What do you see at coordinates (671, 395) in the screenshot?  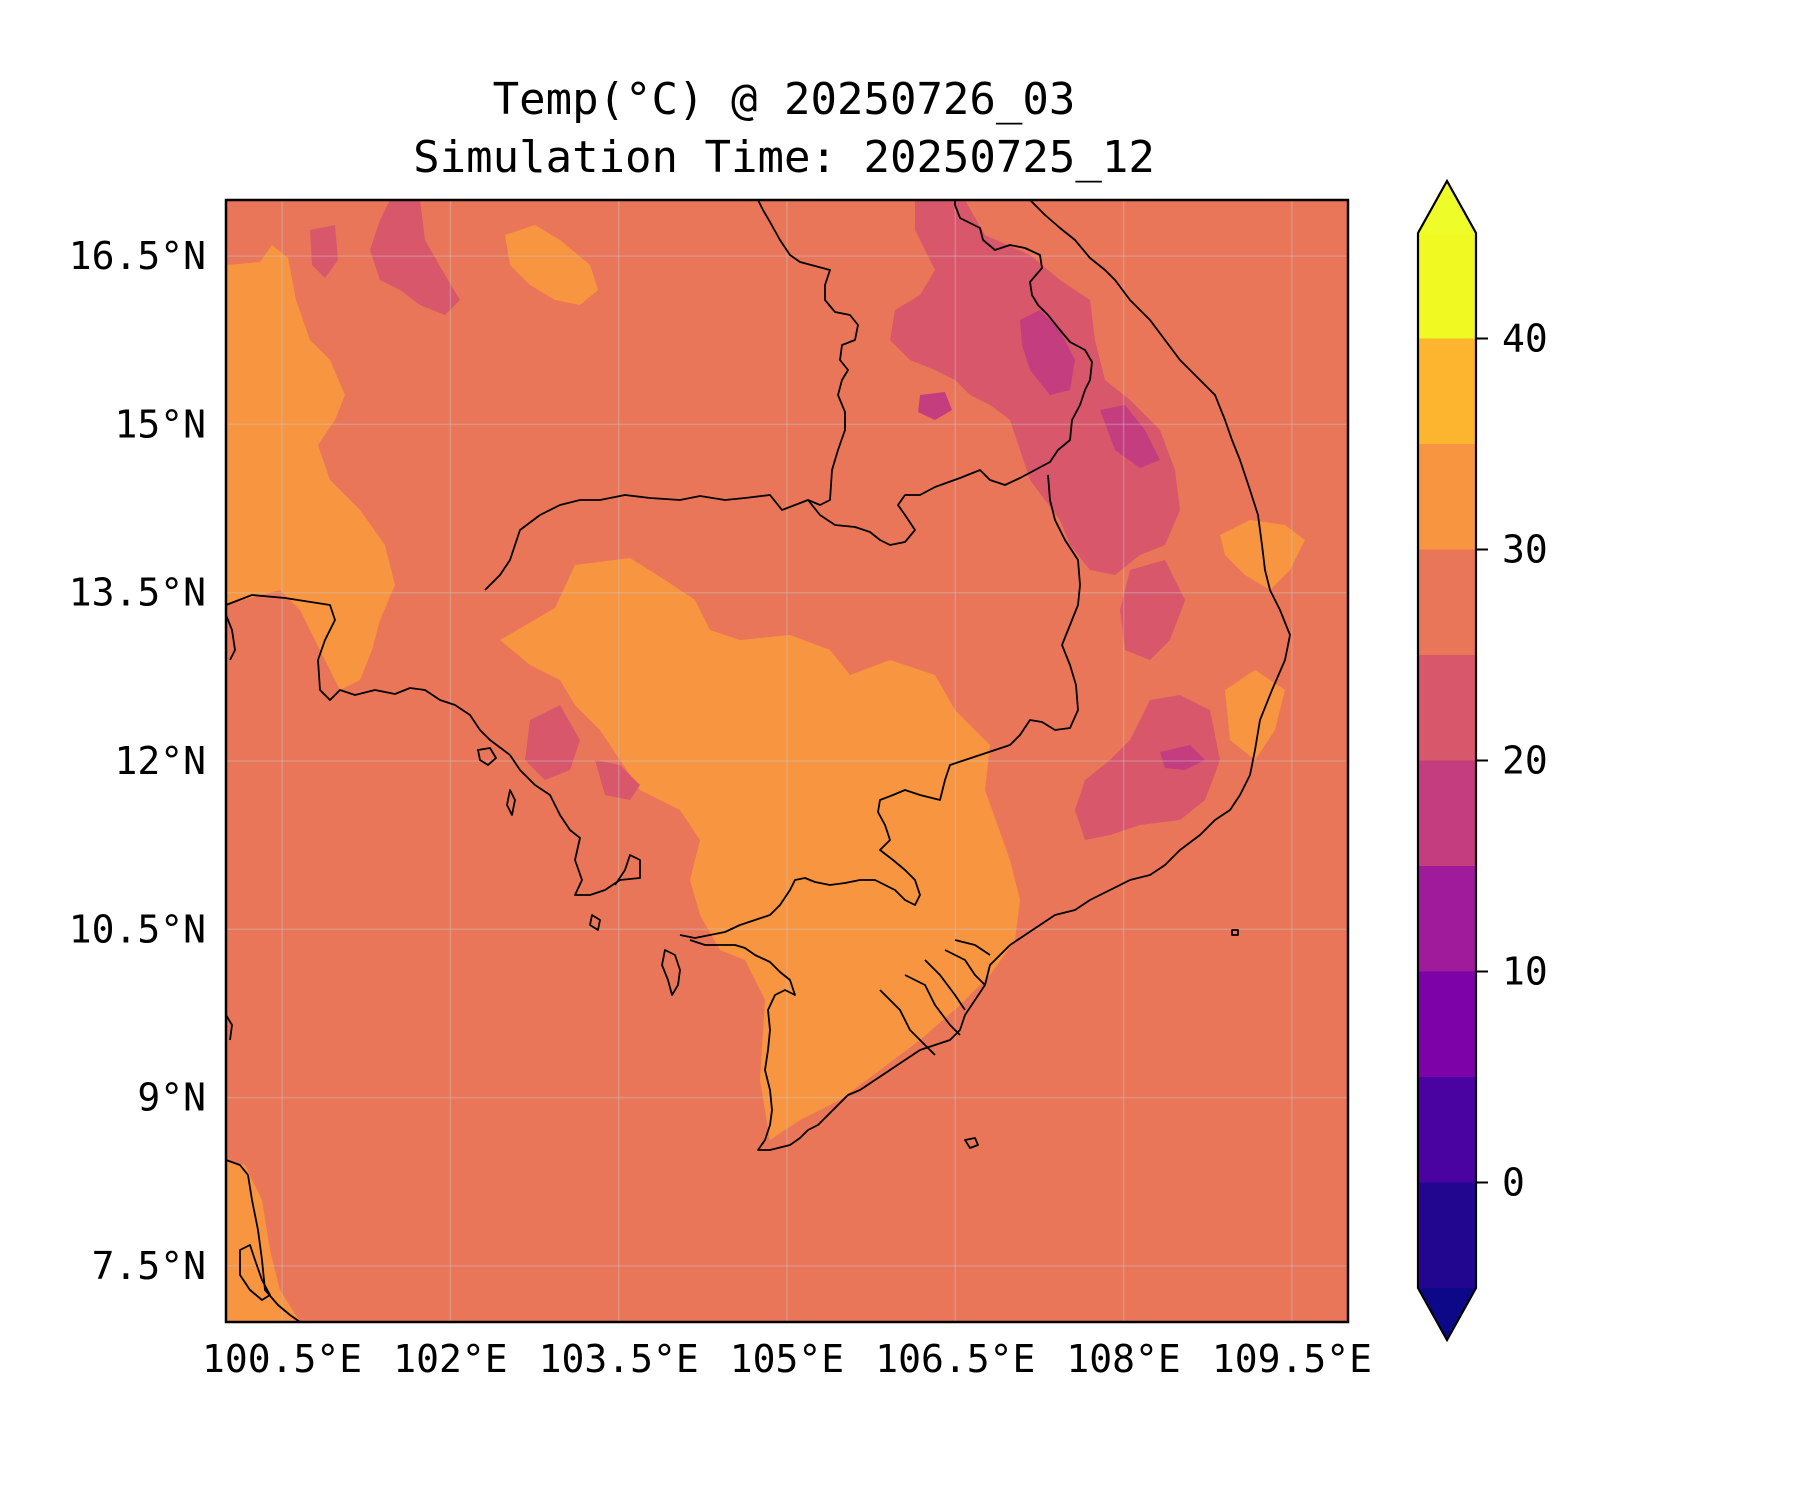 I see `thailand-cambodia-border` at bounding box center [671, 395].